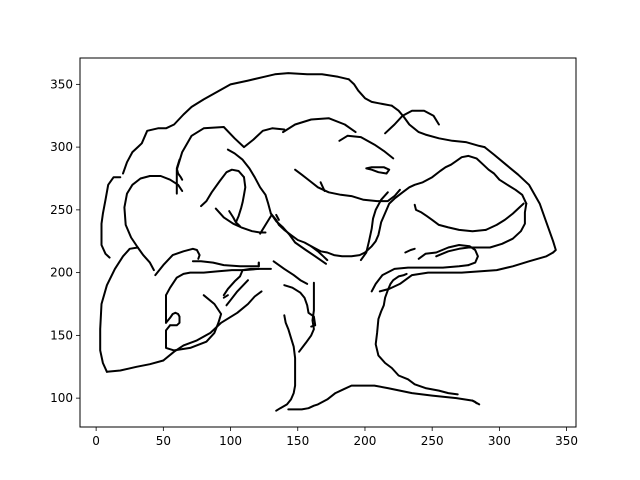  Describe the element at coordinates (61, 210) in the screenshot. I see `y-tick-label: 250` at that location.